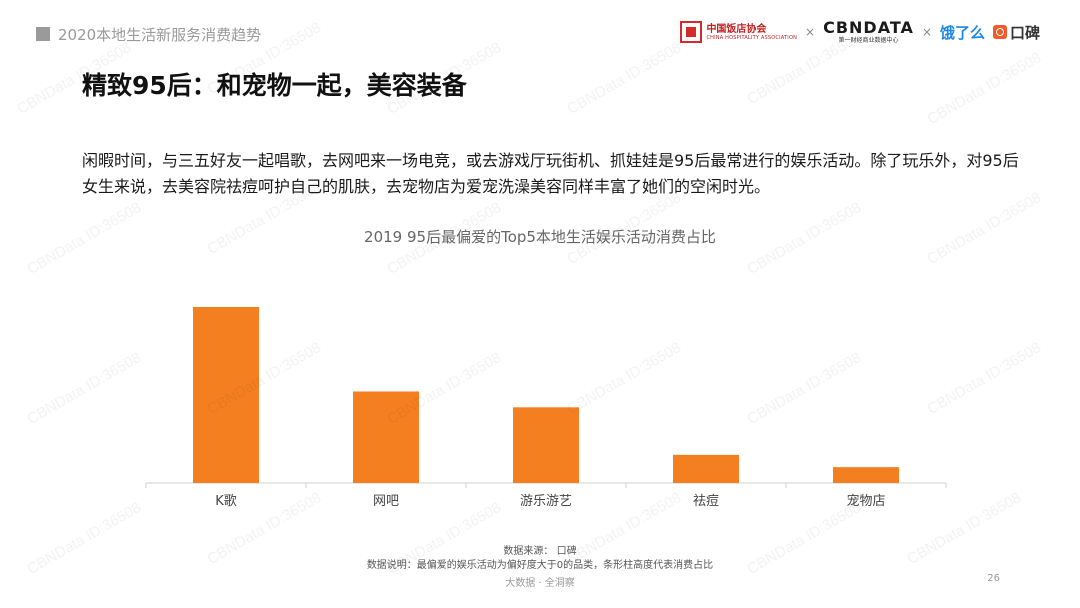  I want to click on association-name: 中国饭店协会, so click(736, 29).